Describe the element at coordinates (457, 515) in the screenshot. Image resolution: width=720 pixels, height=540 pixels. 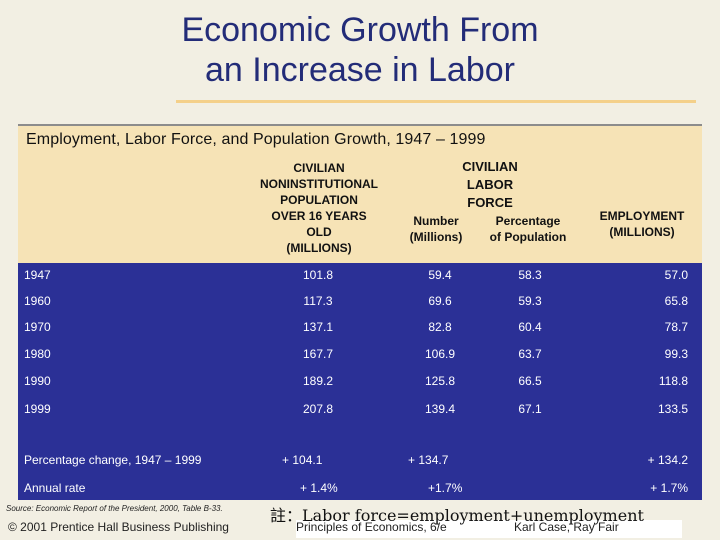
I see `labor-force-note: 註：Labor force=employment+unemployment` at that location.